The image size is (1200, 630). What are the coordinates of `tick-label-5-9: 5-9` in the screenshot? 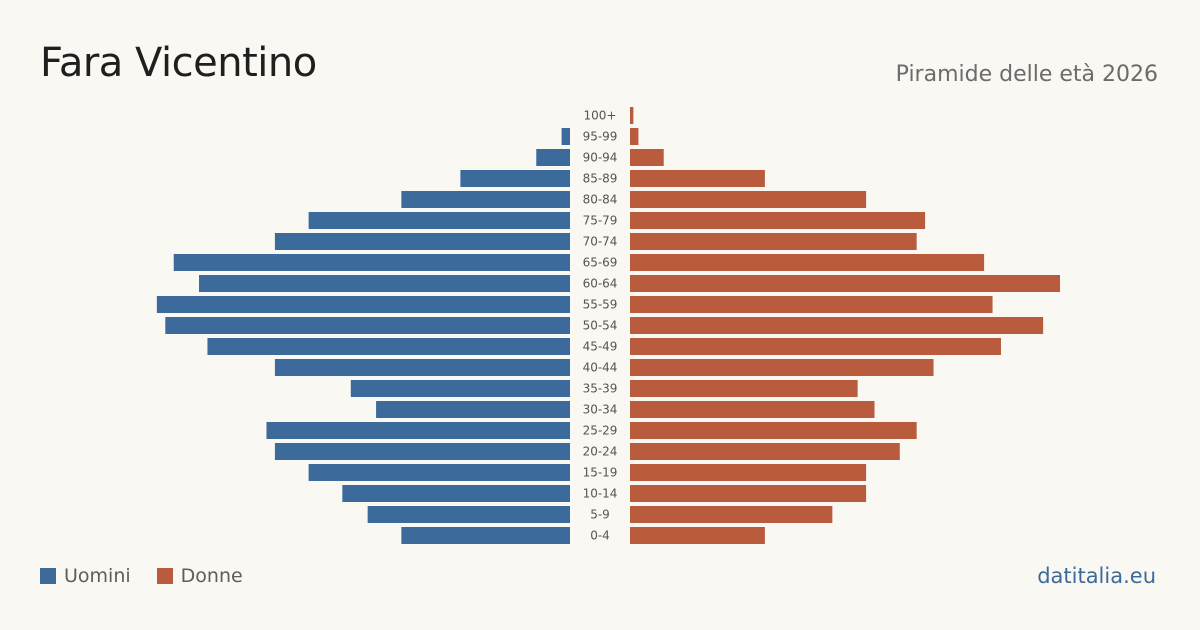 It's located at (600, 515).